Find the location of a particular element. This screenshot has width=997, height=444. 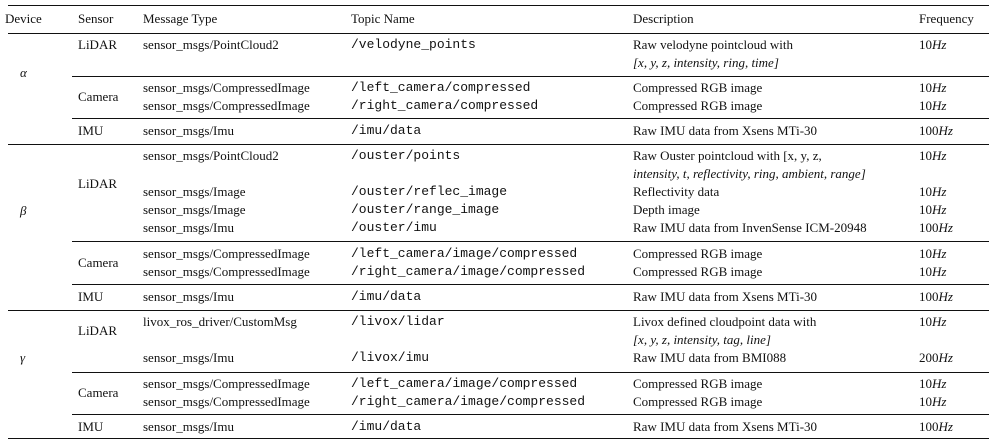

alpha-camera-sensor: Camera is located at coordinates (98, 96).